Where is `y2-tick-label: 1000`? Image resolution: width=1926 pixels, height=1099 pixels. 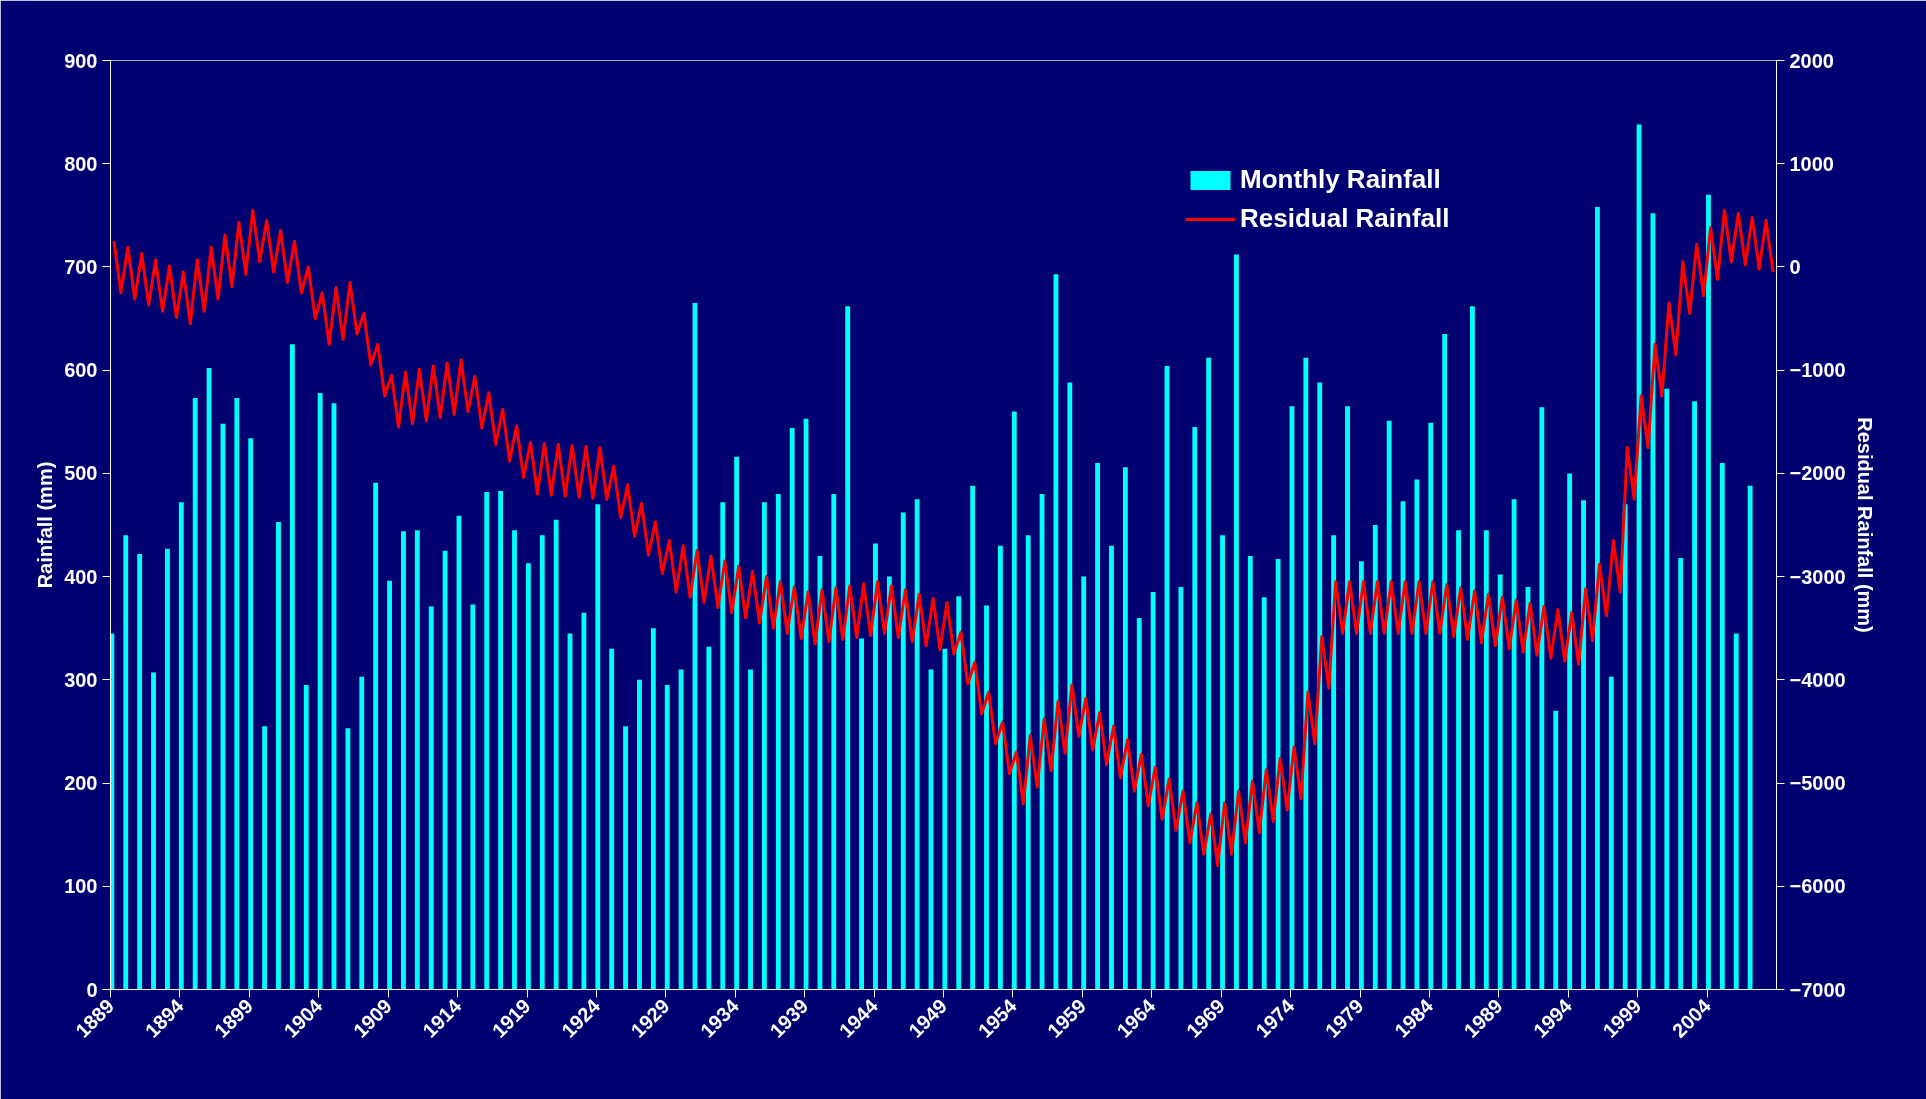 y2-tick-label: 1000 is located at coordinates (1811, 163).